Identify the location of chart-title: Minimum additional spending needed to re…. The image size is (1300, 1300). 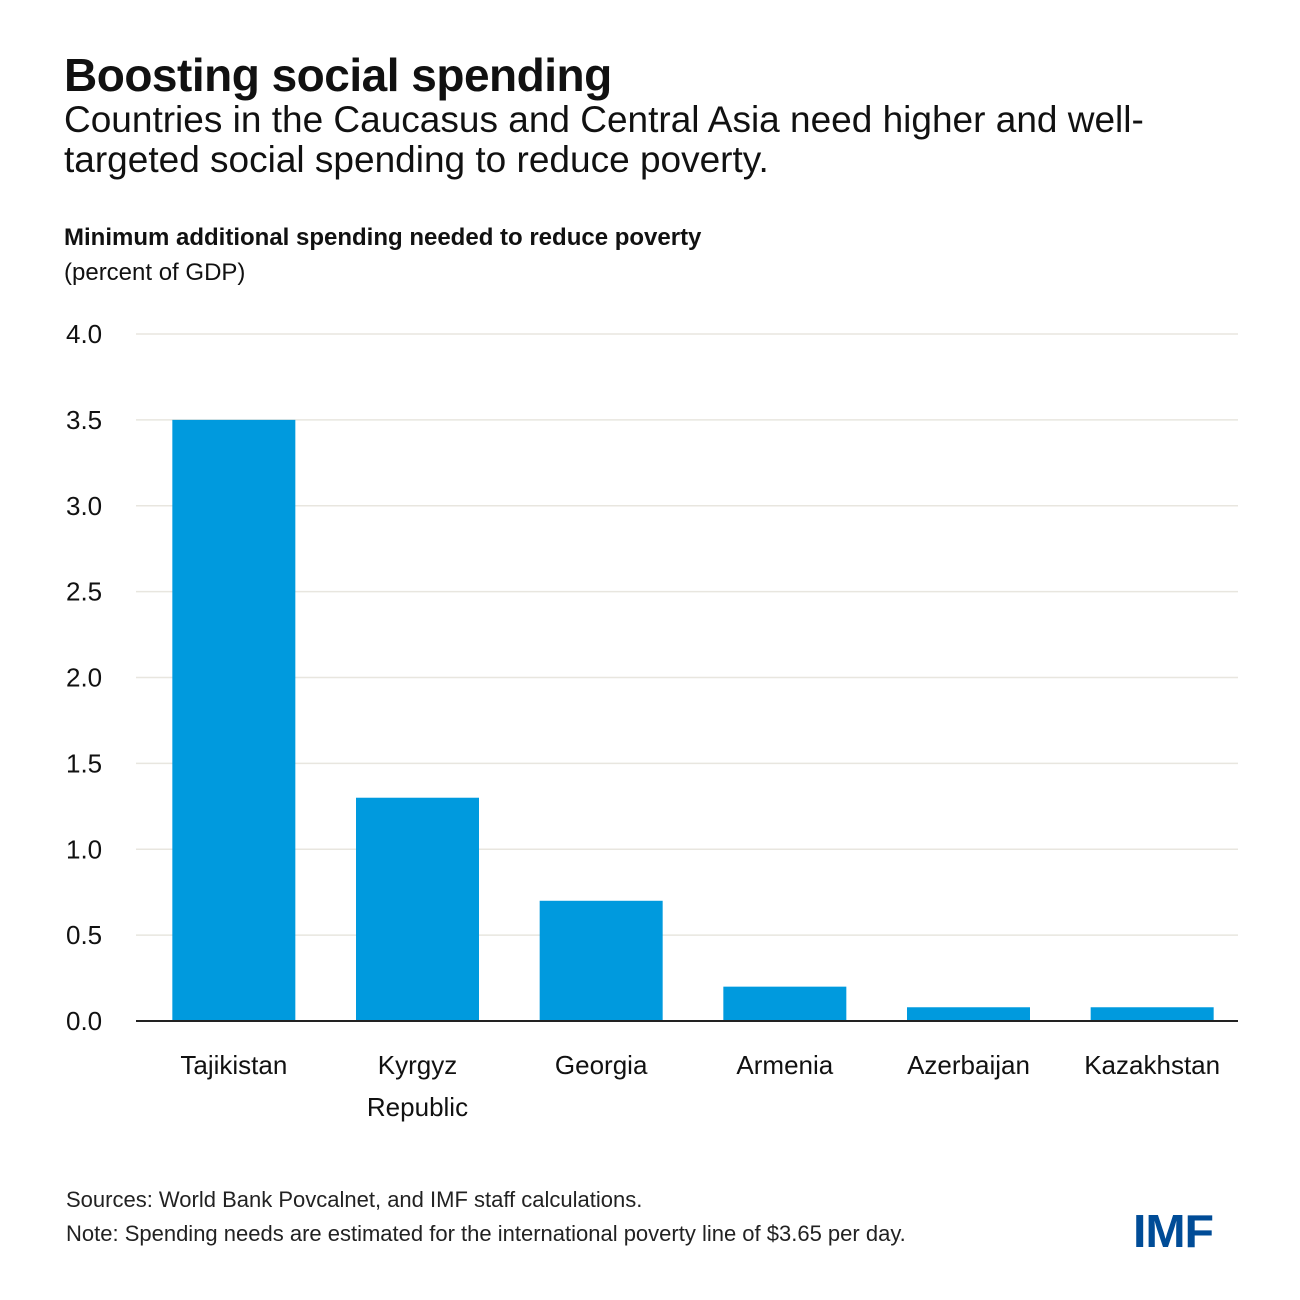
(383, 237).